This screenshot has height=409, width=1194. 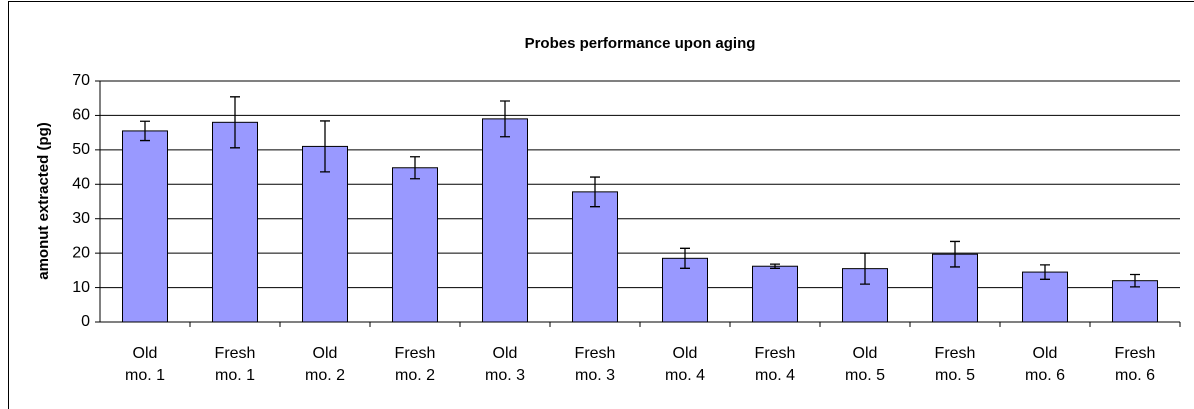 I want to click on y-tick-label: 60, so click(x=81, y=115).